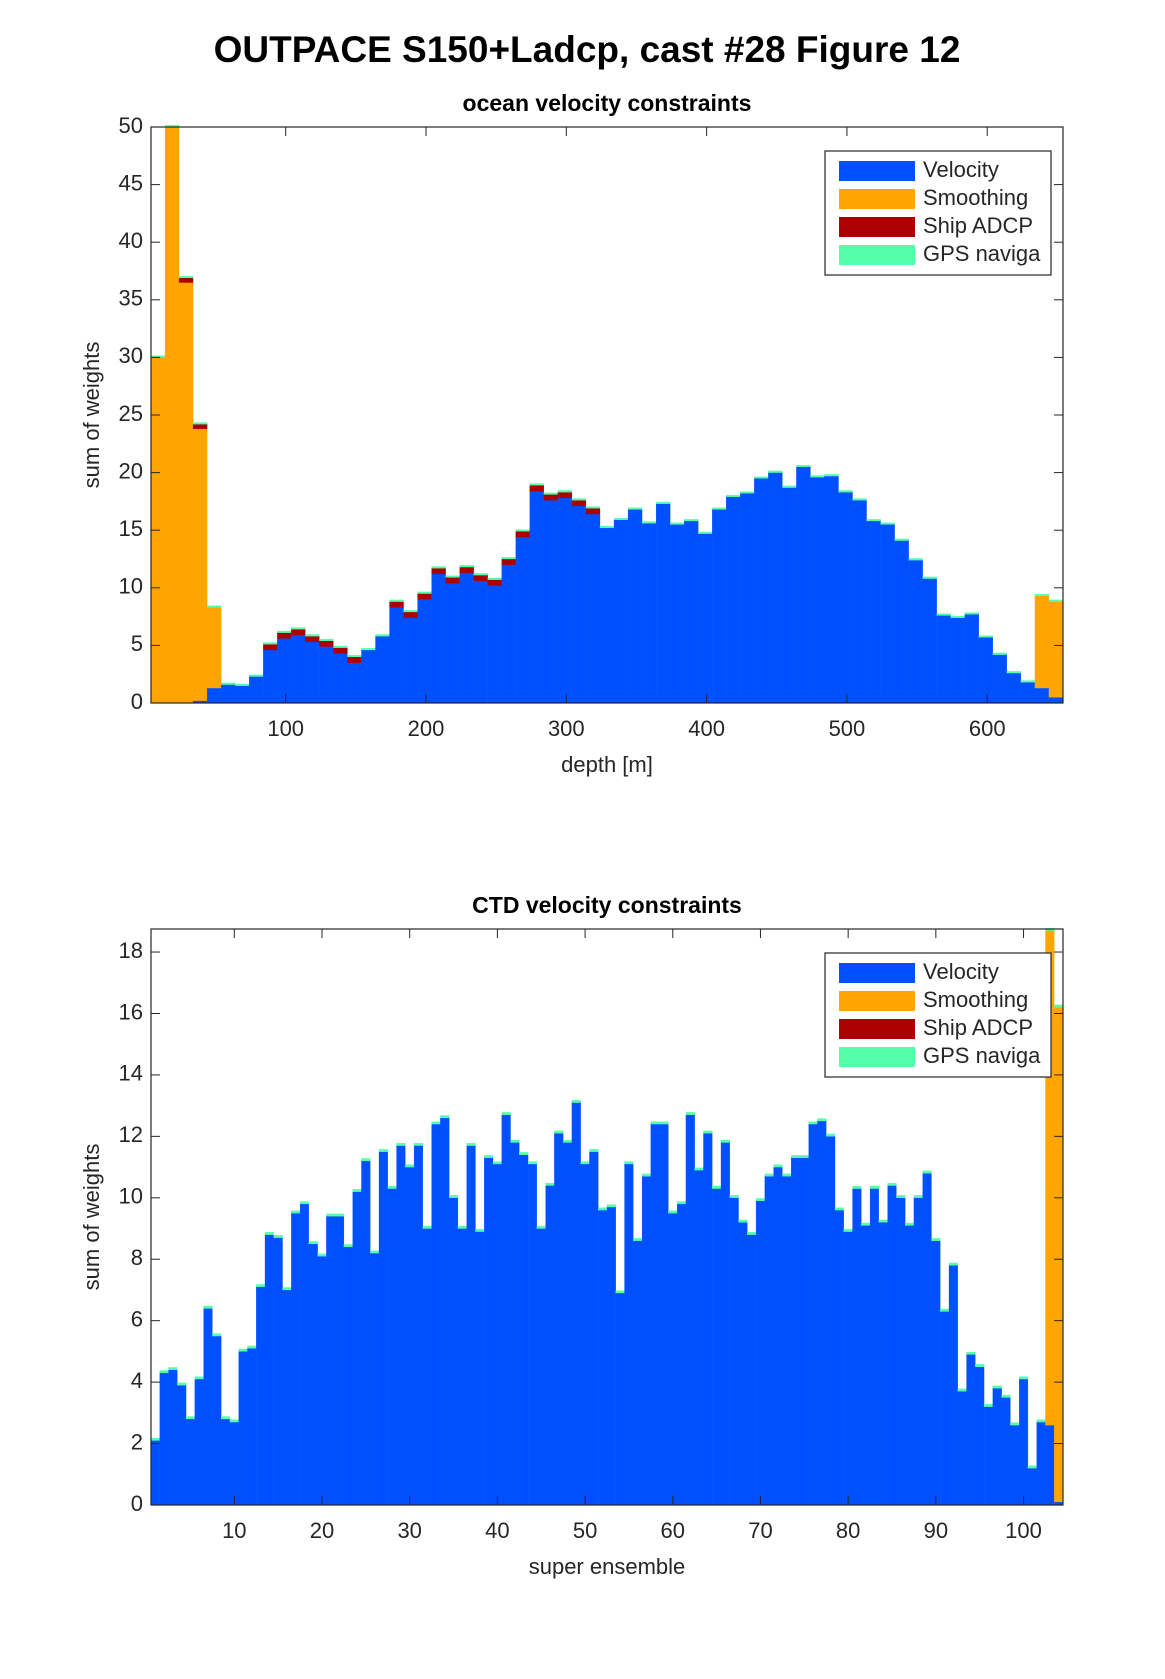 The image size is (1165, 1679). Describe the element at coordinates (975, 197) in the screenshot. I see `legend-label: Smoothing` at that location.